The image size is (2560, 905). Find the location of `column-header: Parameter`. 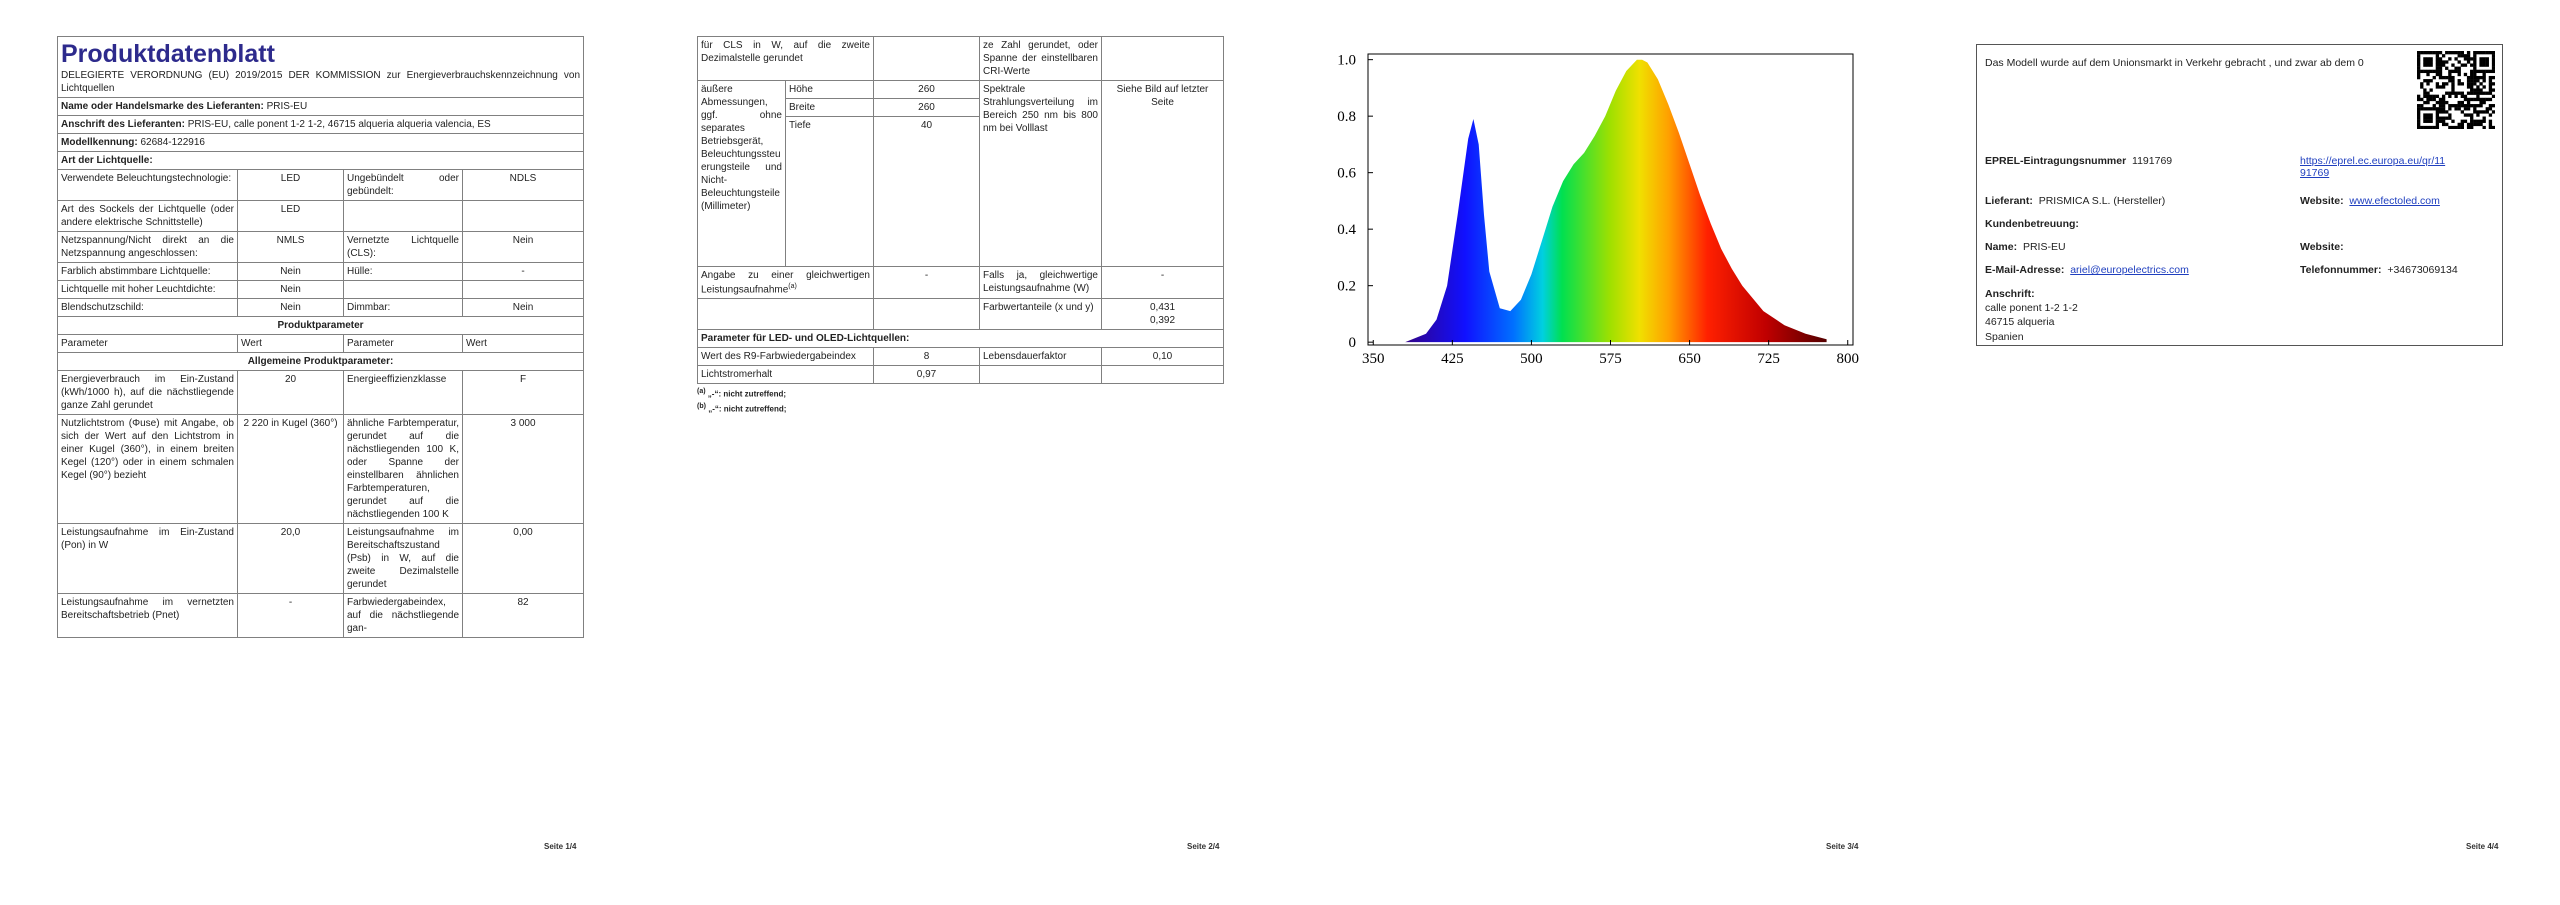

column-header: Parameter is located at coordinates (147, 343).